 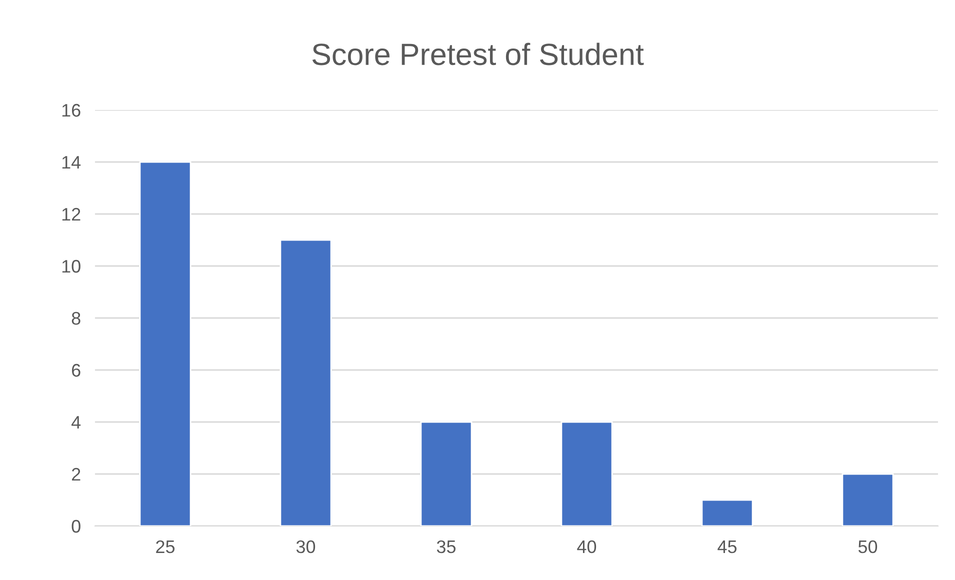 What do you see at coordinates (165, 547) in the screenshot?
I see `x-tick-label: 25` at bounding box center [165, 547].